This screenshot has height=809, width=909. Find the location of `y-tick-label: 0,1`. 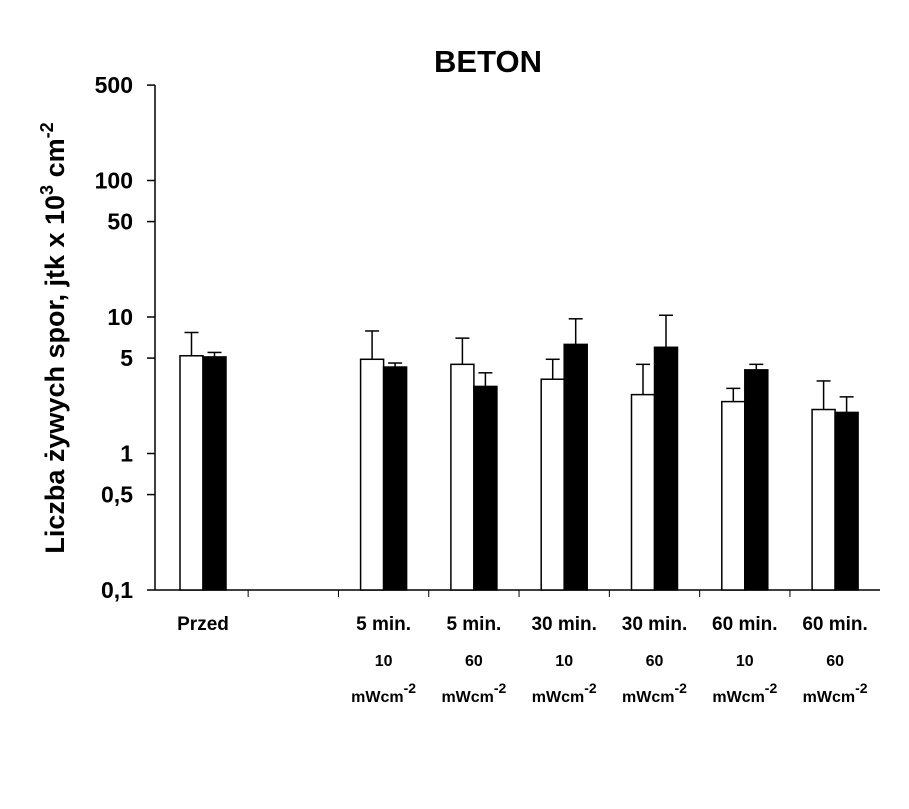

y-tick-label: 0,1 is located at coordinates (117, 590).